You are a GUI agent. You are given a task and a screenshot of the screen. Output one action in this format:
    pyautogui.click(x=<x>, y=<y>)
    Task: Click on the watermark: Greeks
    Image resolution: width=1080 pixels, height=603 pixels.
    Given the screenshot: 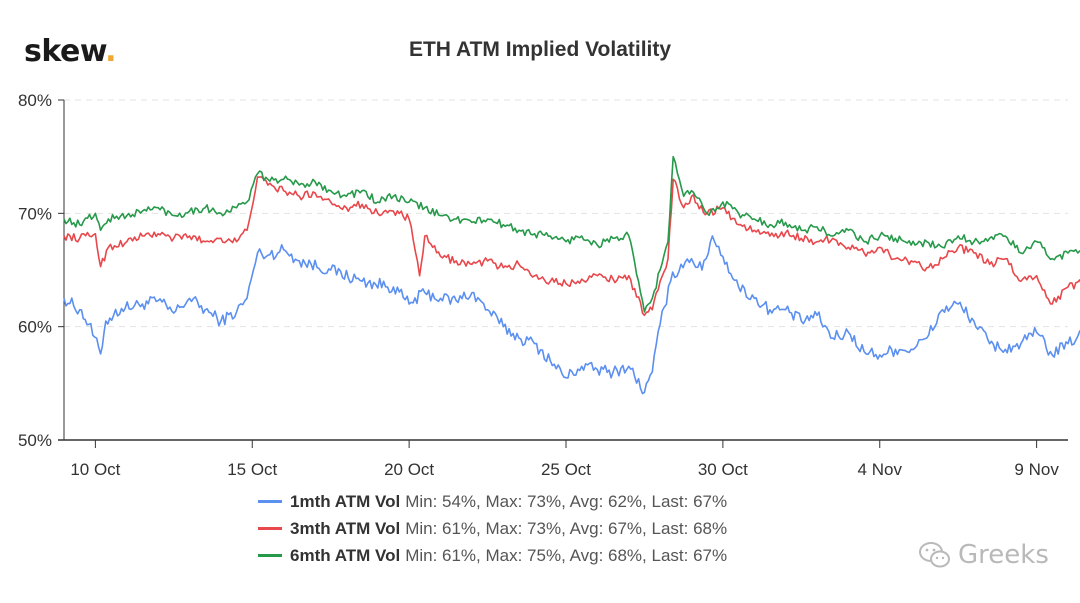 What is the action you would take?
    pyautogui.click(x=983, y=555)
    